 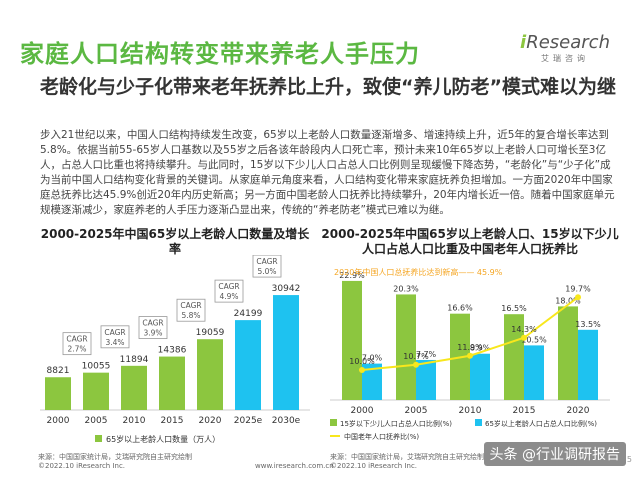 I want to click on chart2-copyright: ©2022.10 iResearch Inc., so click(x=374, y=466).